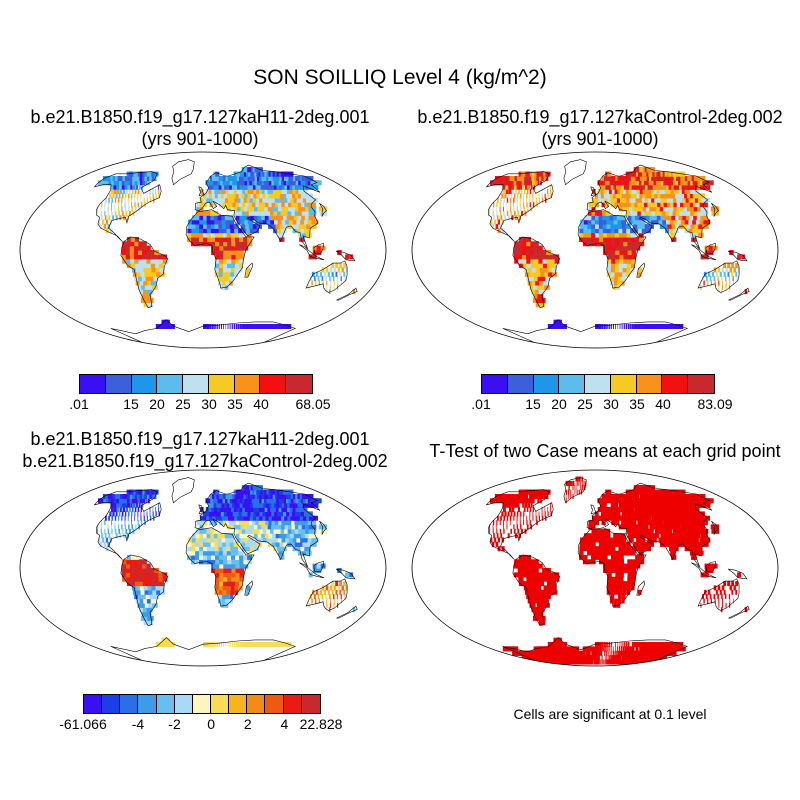  Describe the element at coordinates (637, 404) in the screenshot. I see `colorbar-tick-label: 35` at that location.